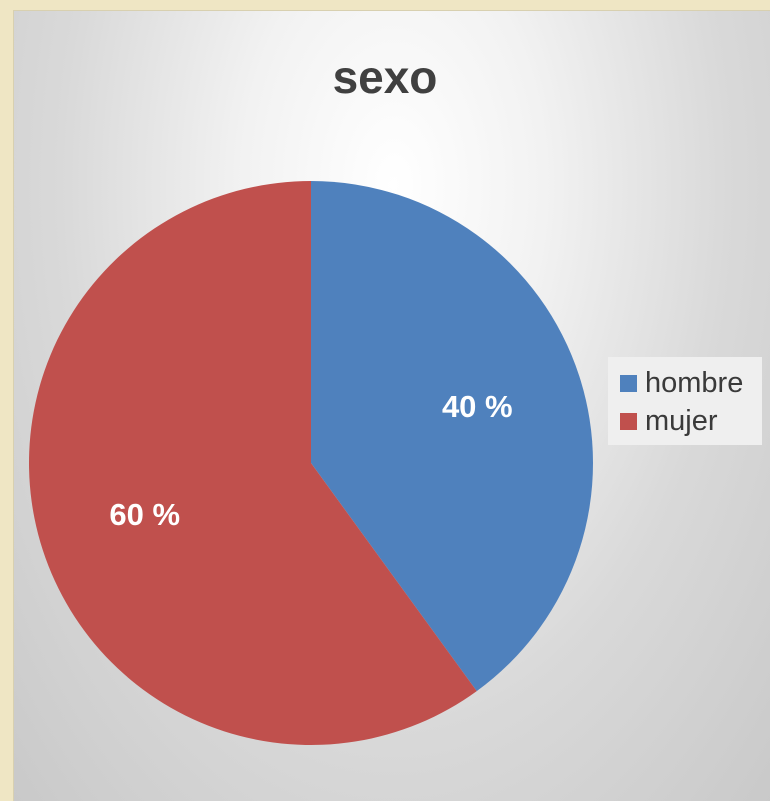  What do you see at coordinates (144, 514) in the screenshot?
I see `data-label-mujer: 60 %` at bounding box center [144, 514].